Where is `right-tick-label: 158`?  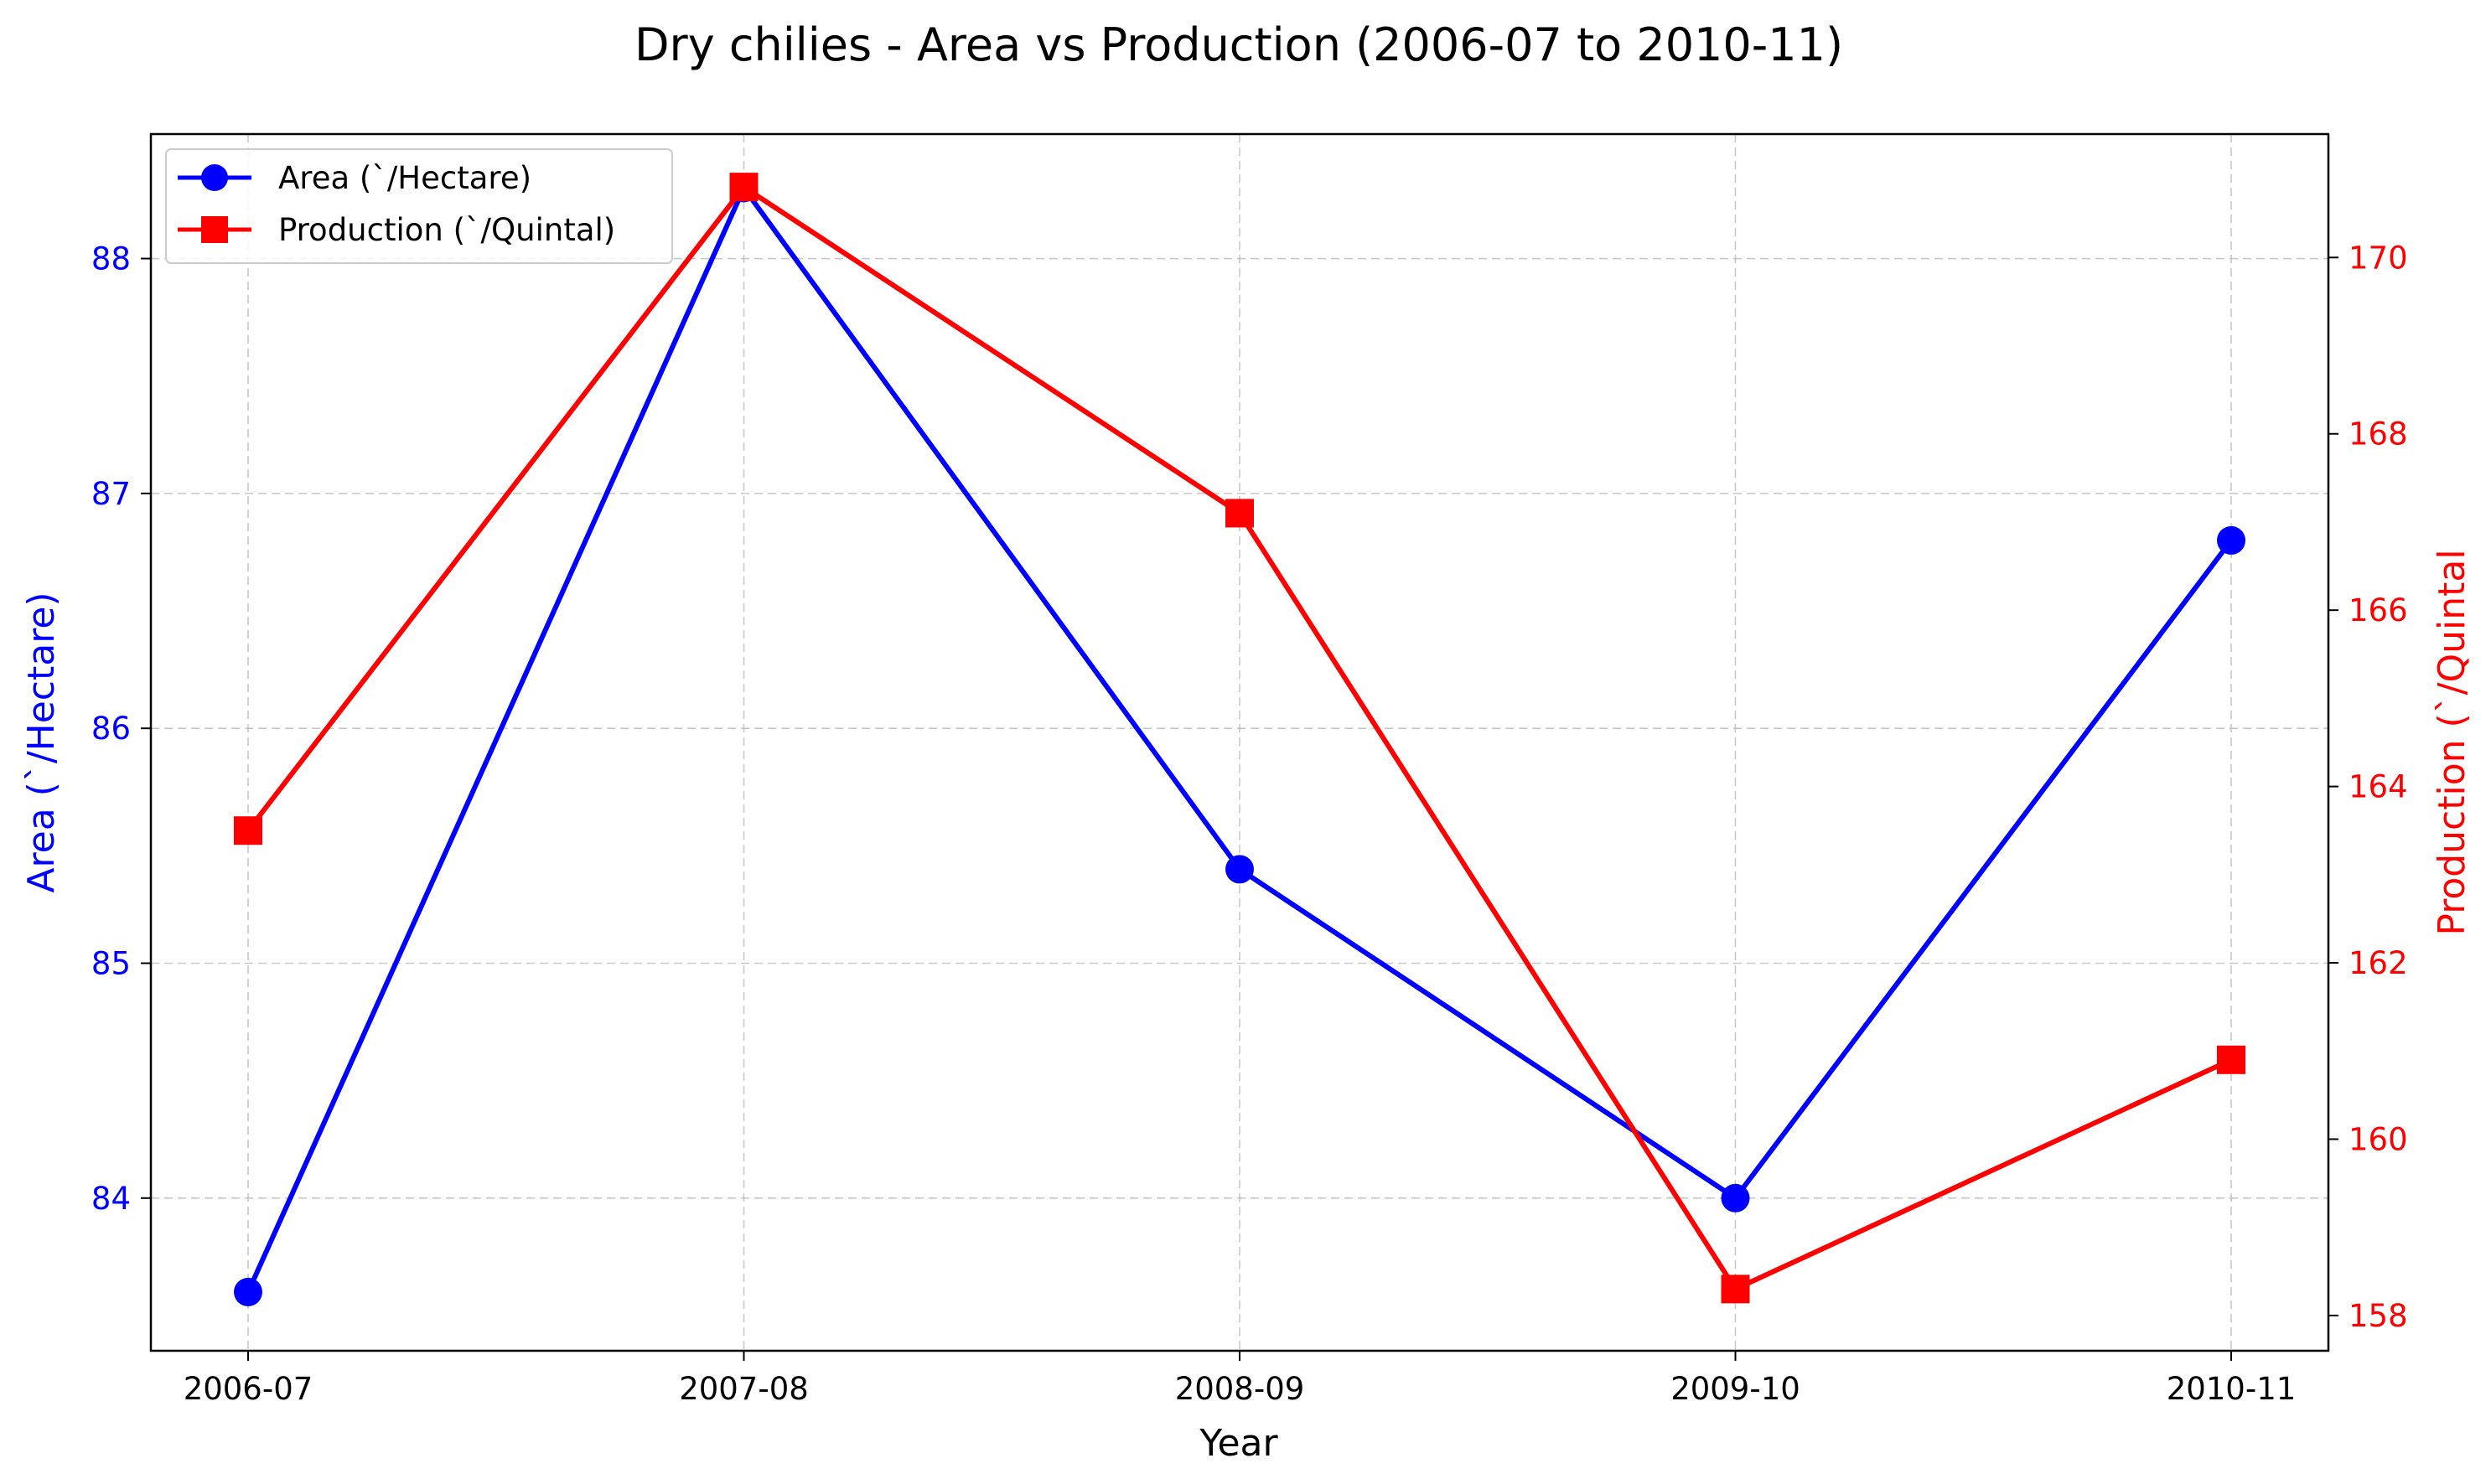 right-tick-label: 158 is located at coordinates (2378, 1316).